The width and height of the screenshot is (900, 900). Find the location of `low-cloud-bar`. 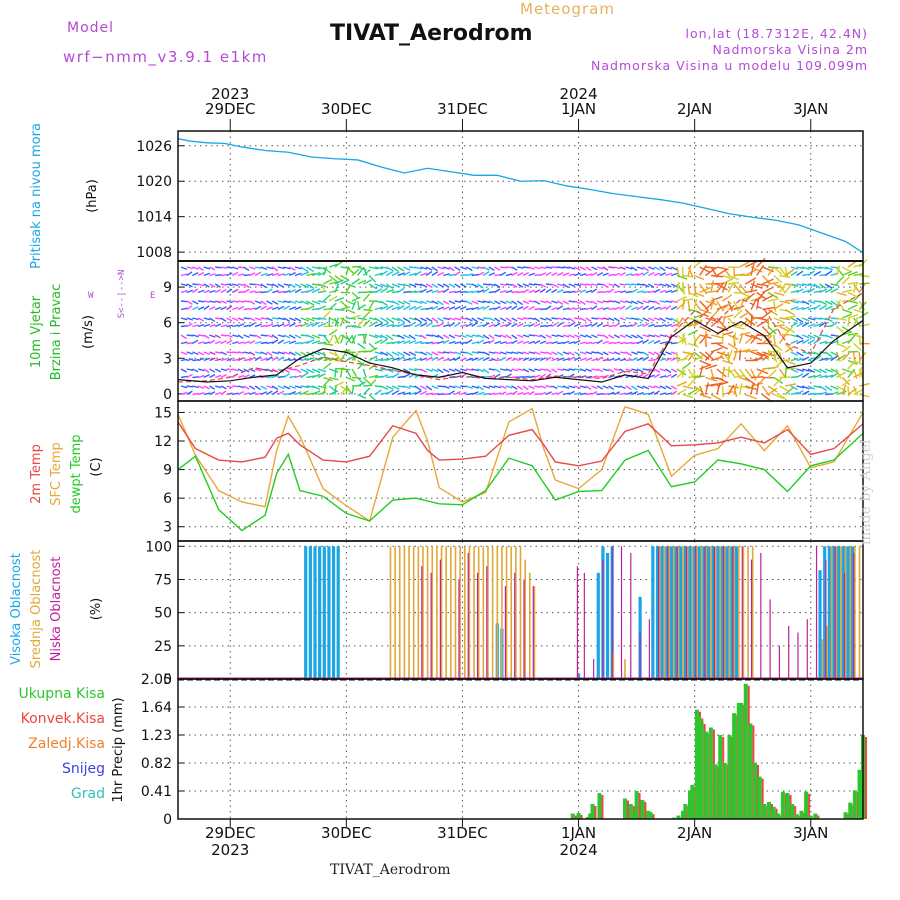

low-cloud-bar is located at coordinates (612, 612).